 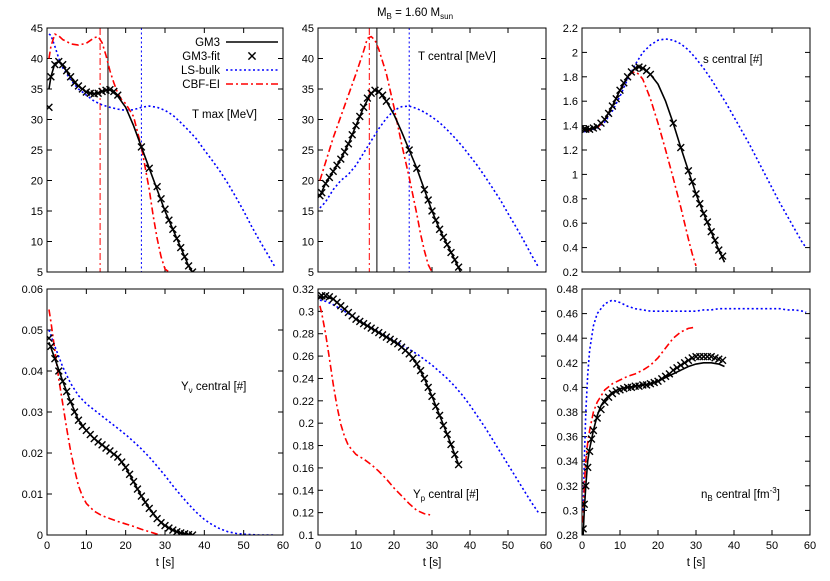 I want to click on y-tick-label: 0.01, so click(x=32, y=495).